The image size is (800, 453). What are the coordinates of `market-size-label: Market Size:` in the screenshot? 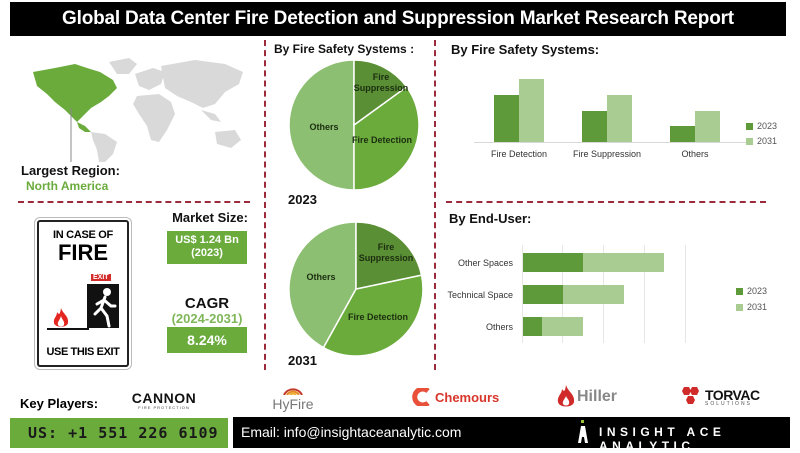 It's located at (210, 217).